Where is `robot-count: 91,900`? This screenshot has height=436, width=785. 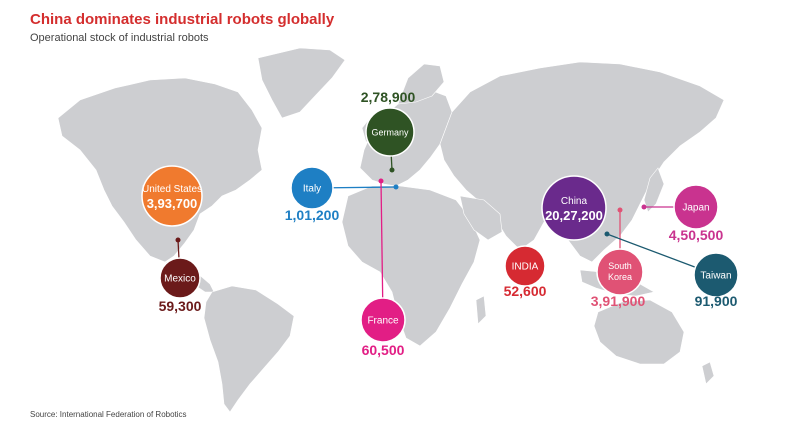
robot-count: 91,900 is located at coordinates (716, 301).